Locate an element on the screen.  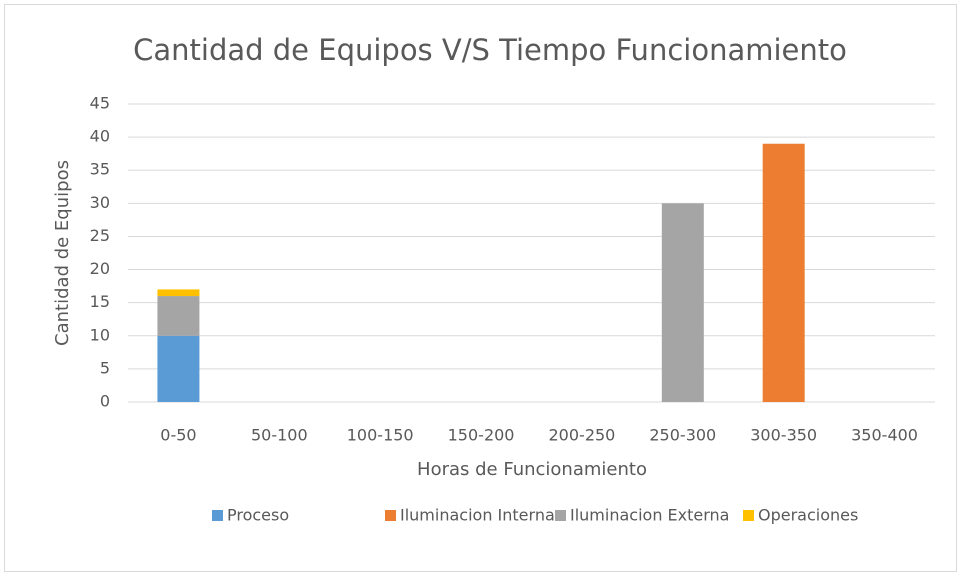
y-tick-label: 20 is located at coordinates (100, 268).